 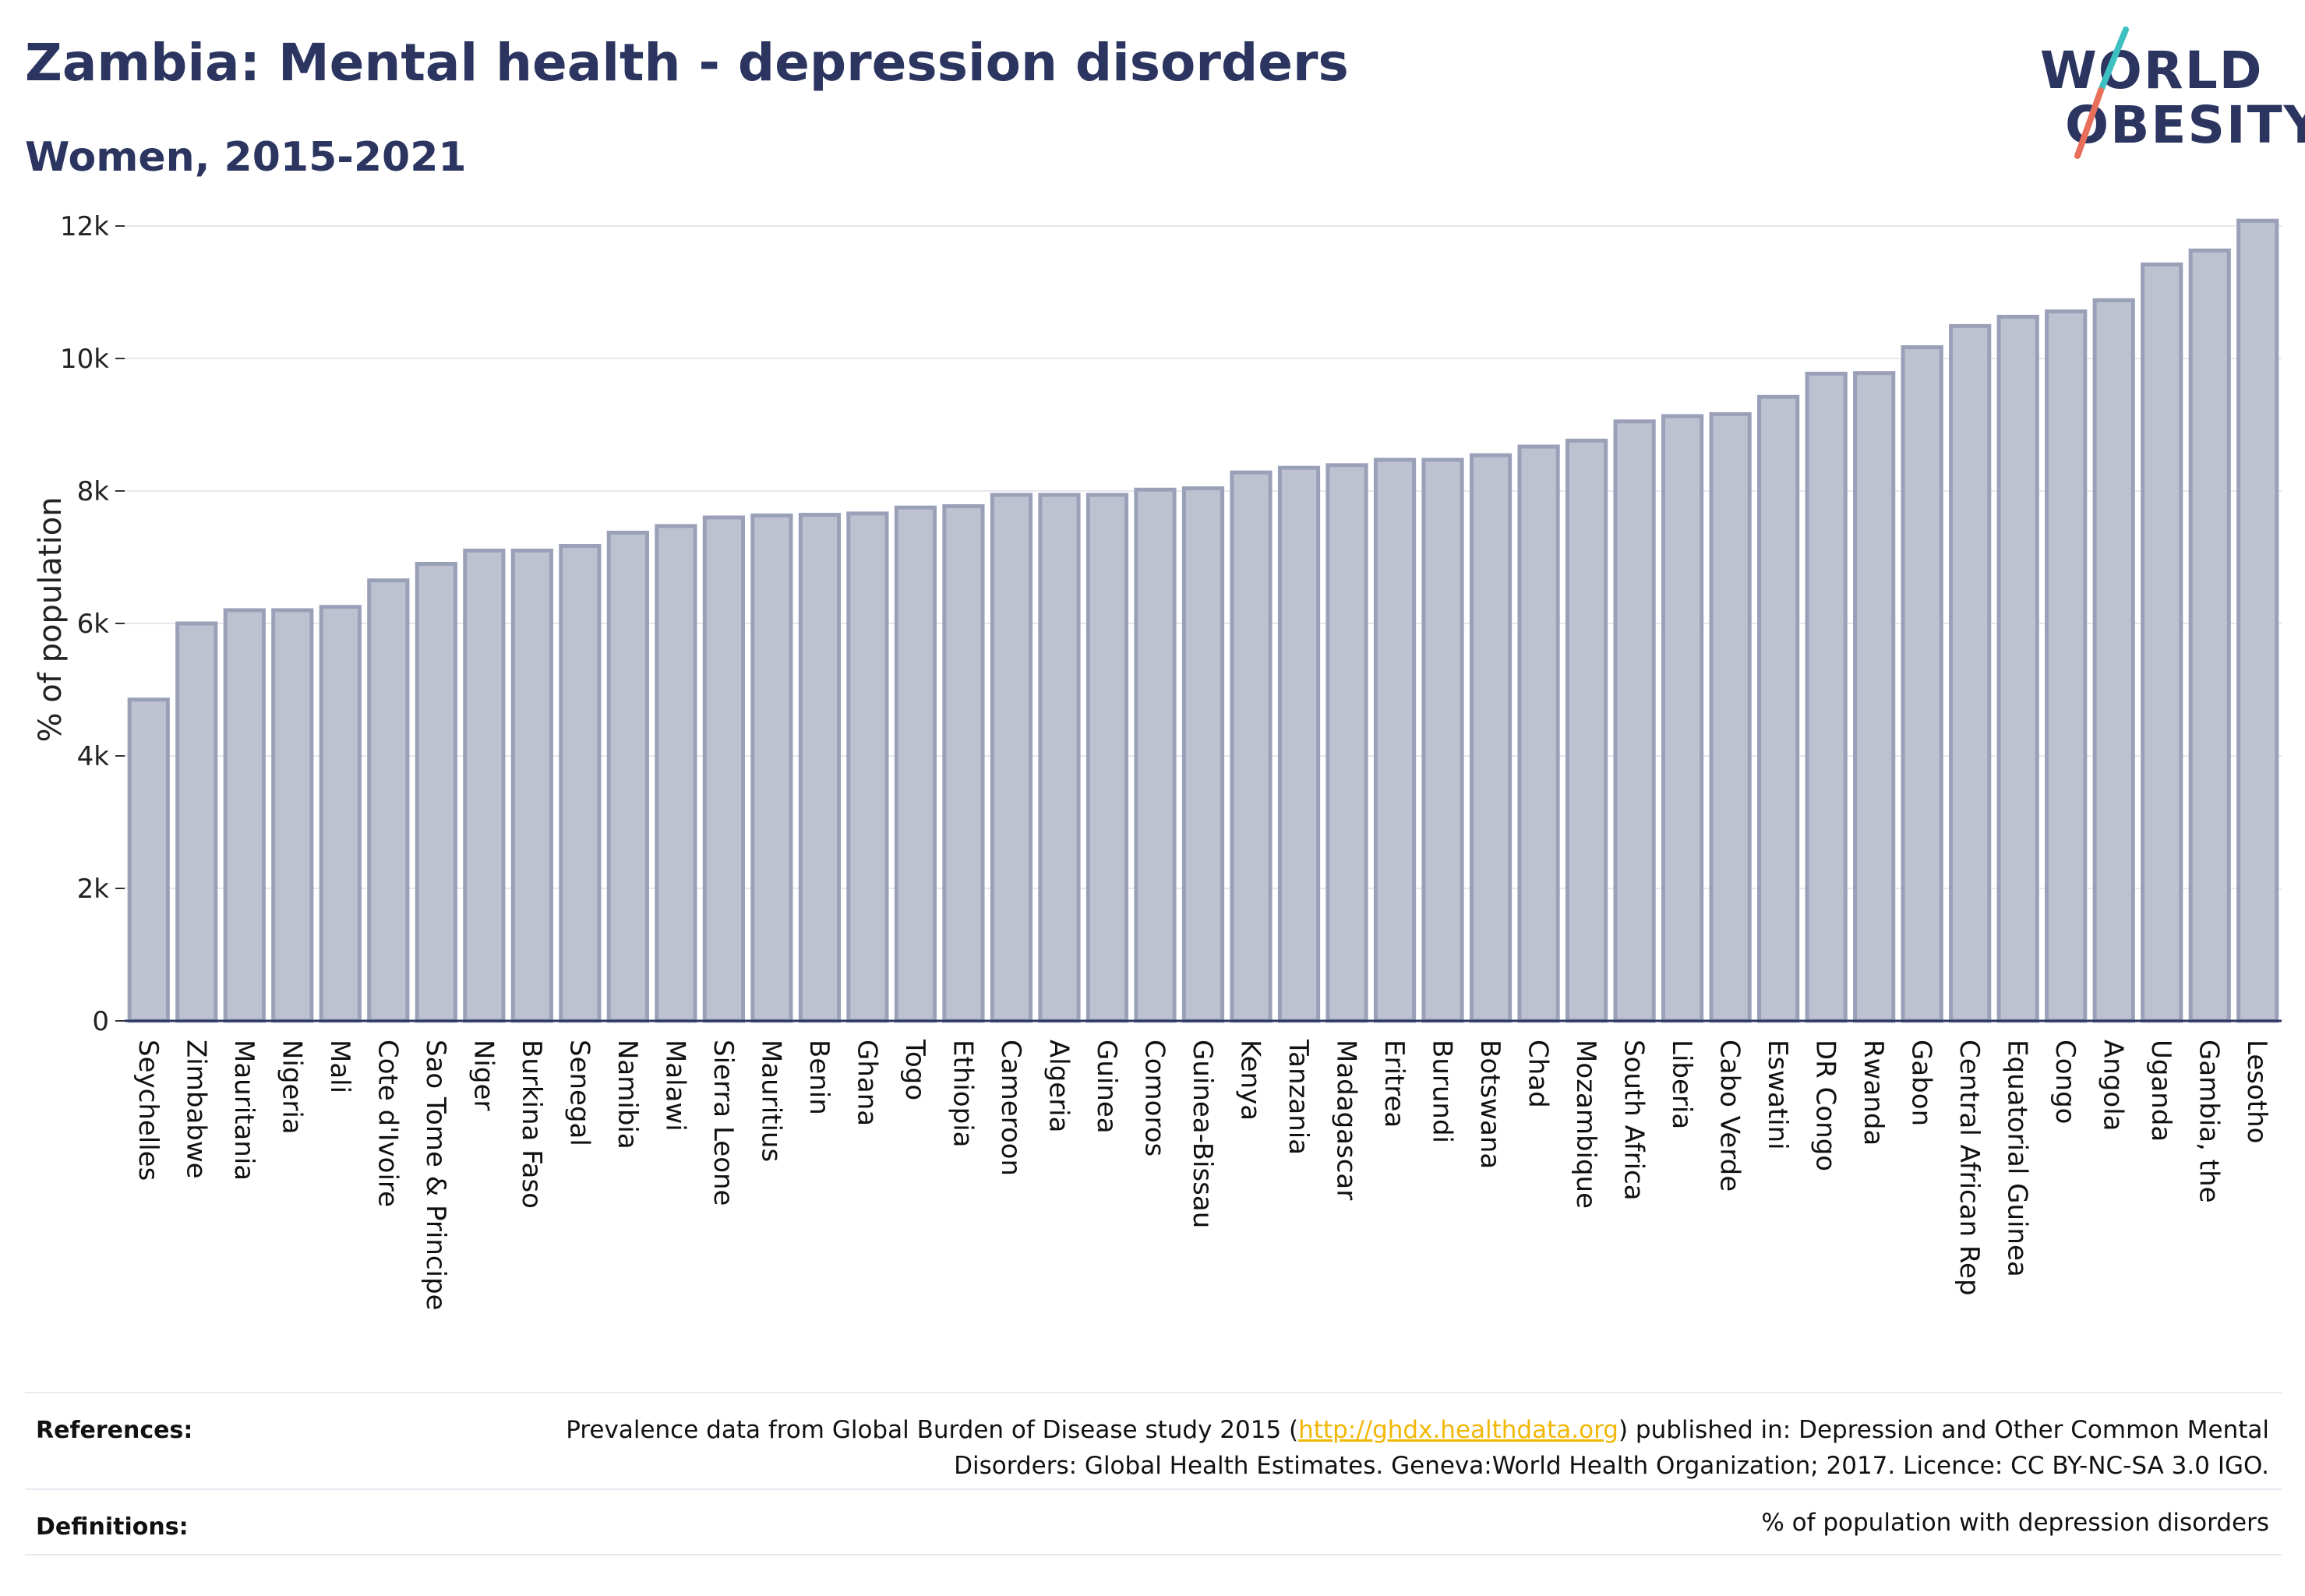 I want to click on x-tick-label: Zimbabwe, so click(x=195, y=1109).